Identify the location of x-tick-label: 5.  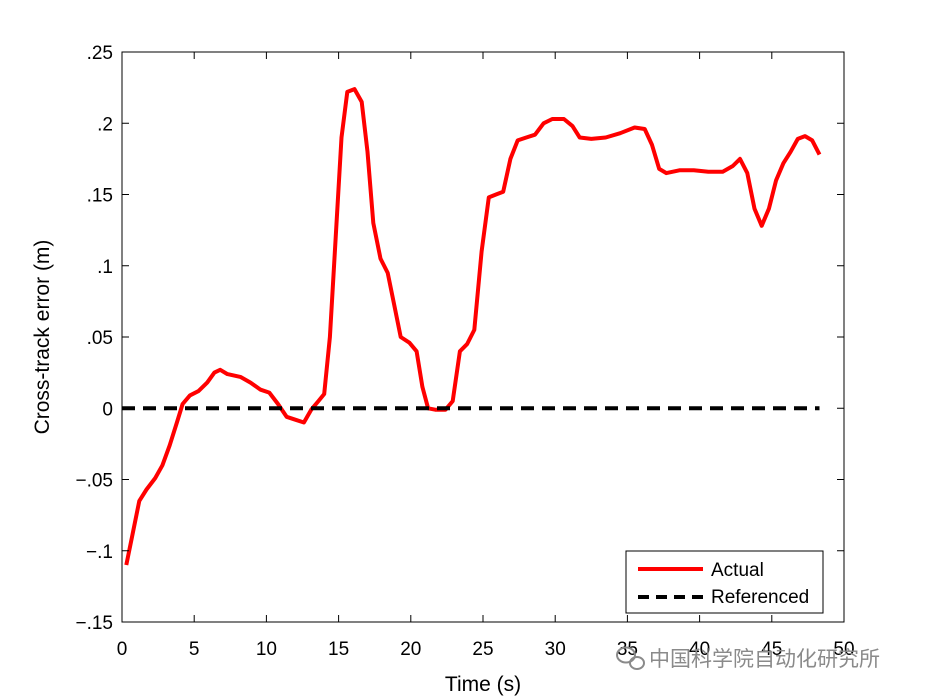
(194, 649).